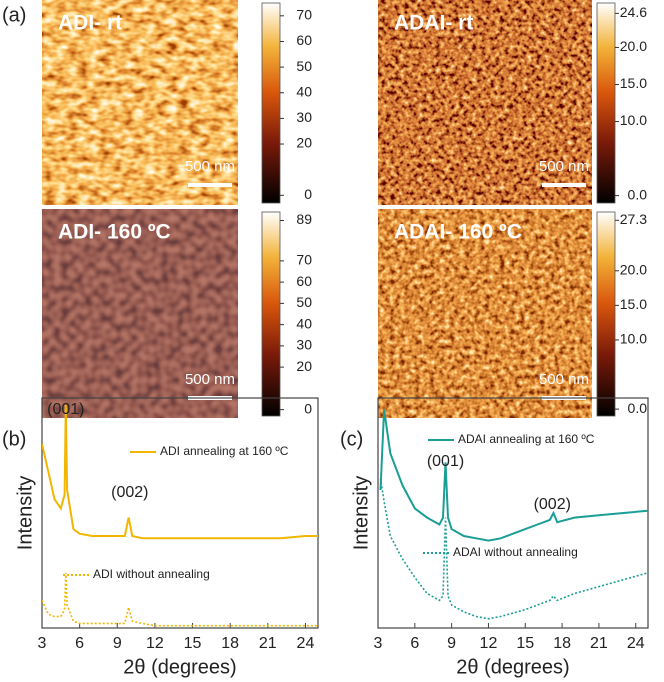  Describe the element at coordinates (90, 23) in the screenshot. I see `afm-label: ADI- rt` at that location.